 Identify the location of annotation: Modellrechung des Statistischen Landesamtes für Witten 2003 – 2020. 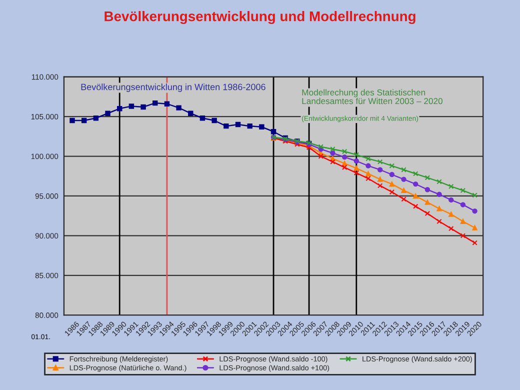
(372, 96).